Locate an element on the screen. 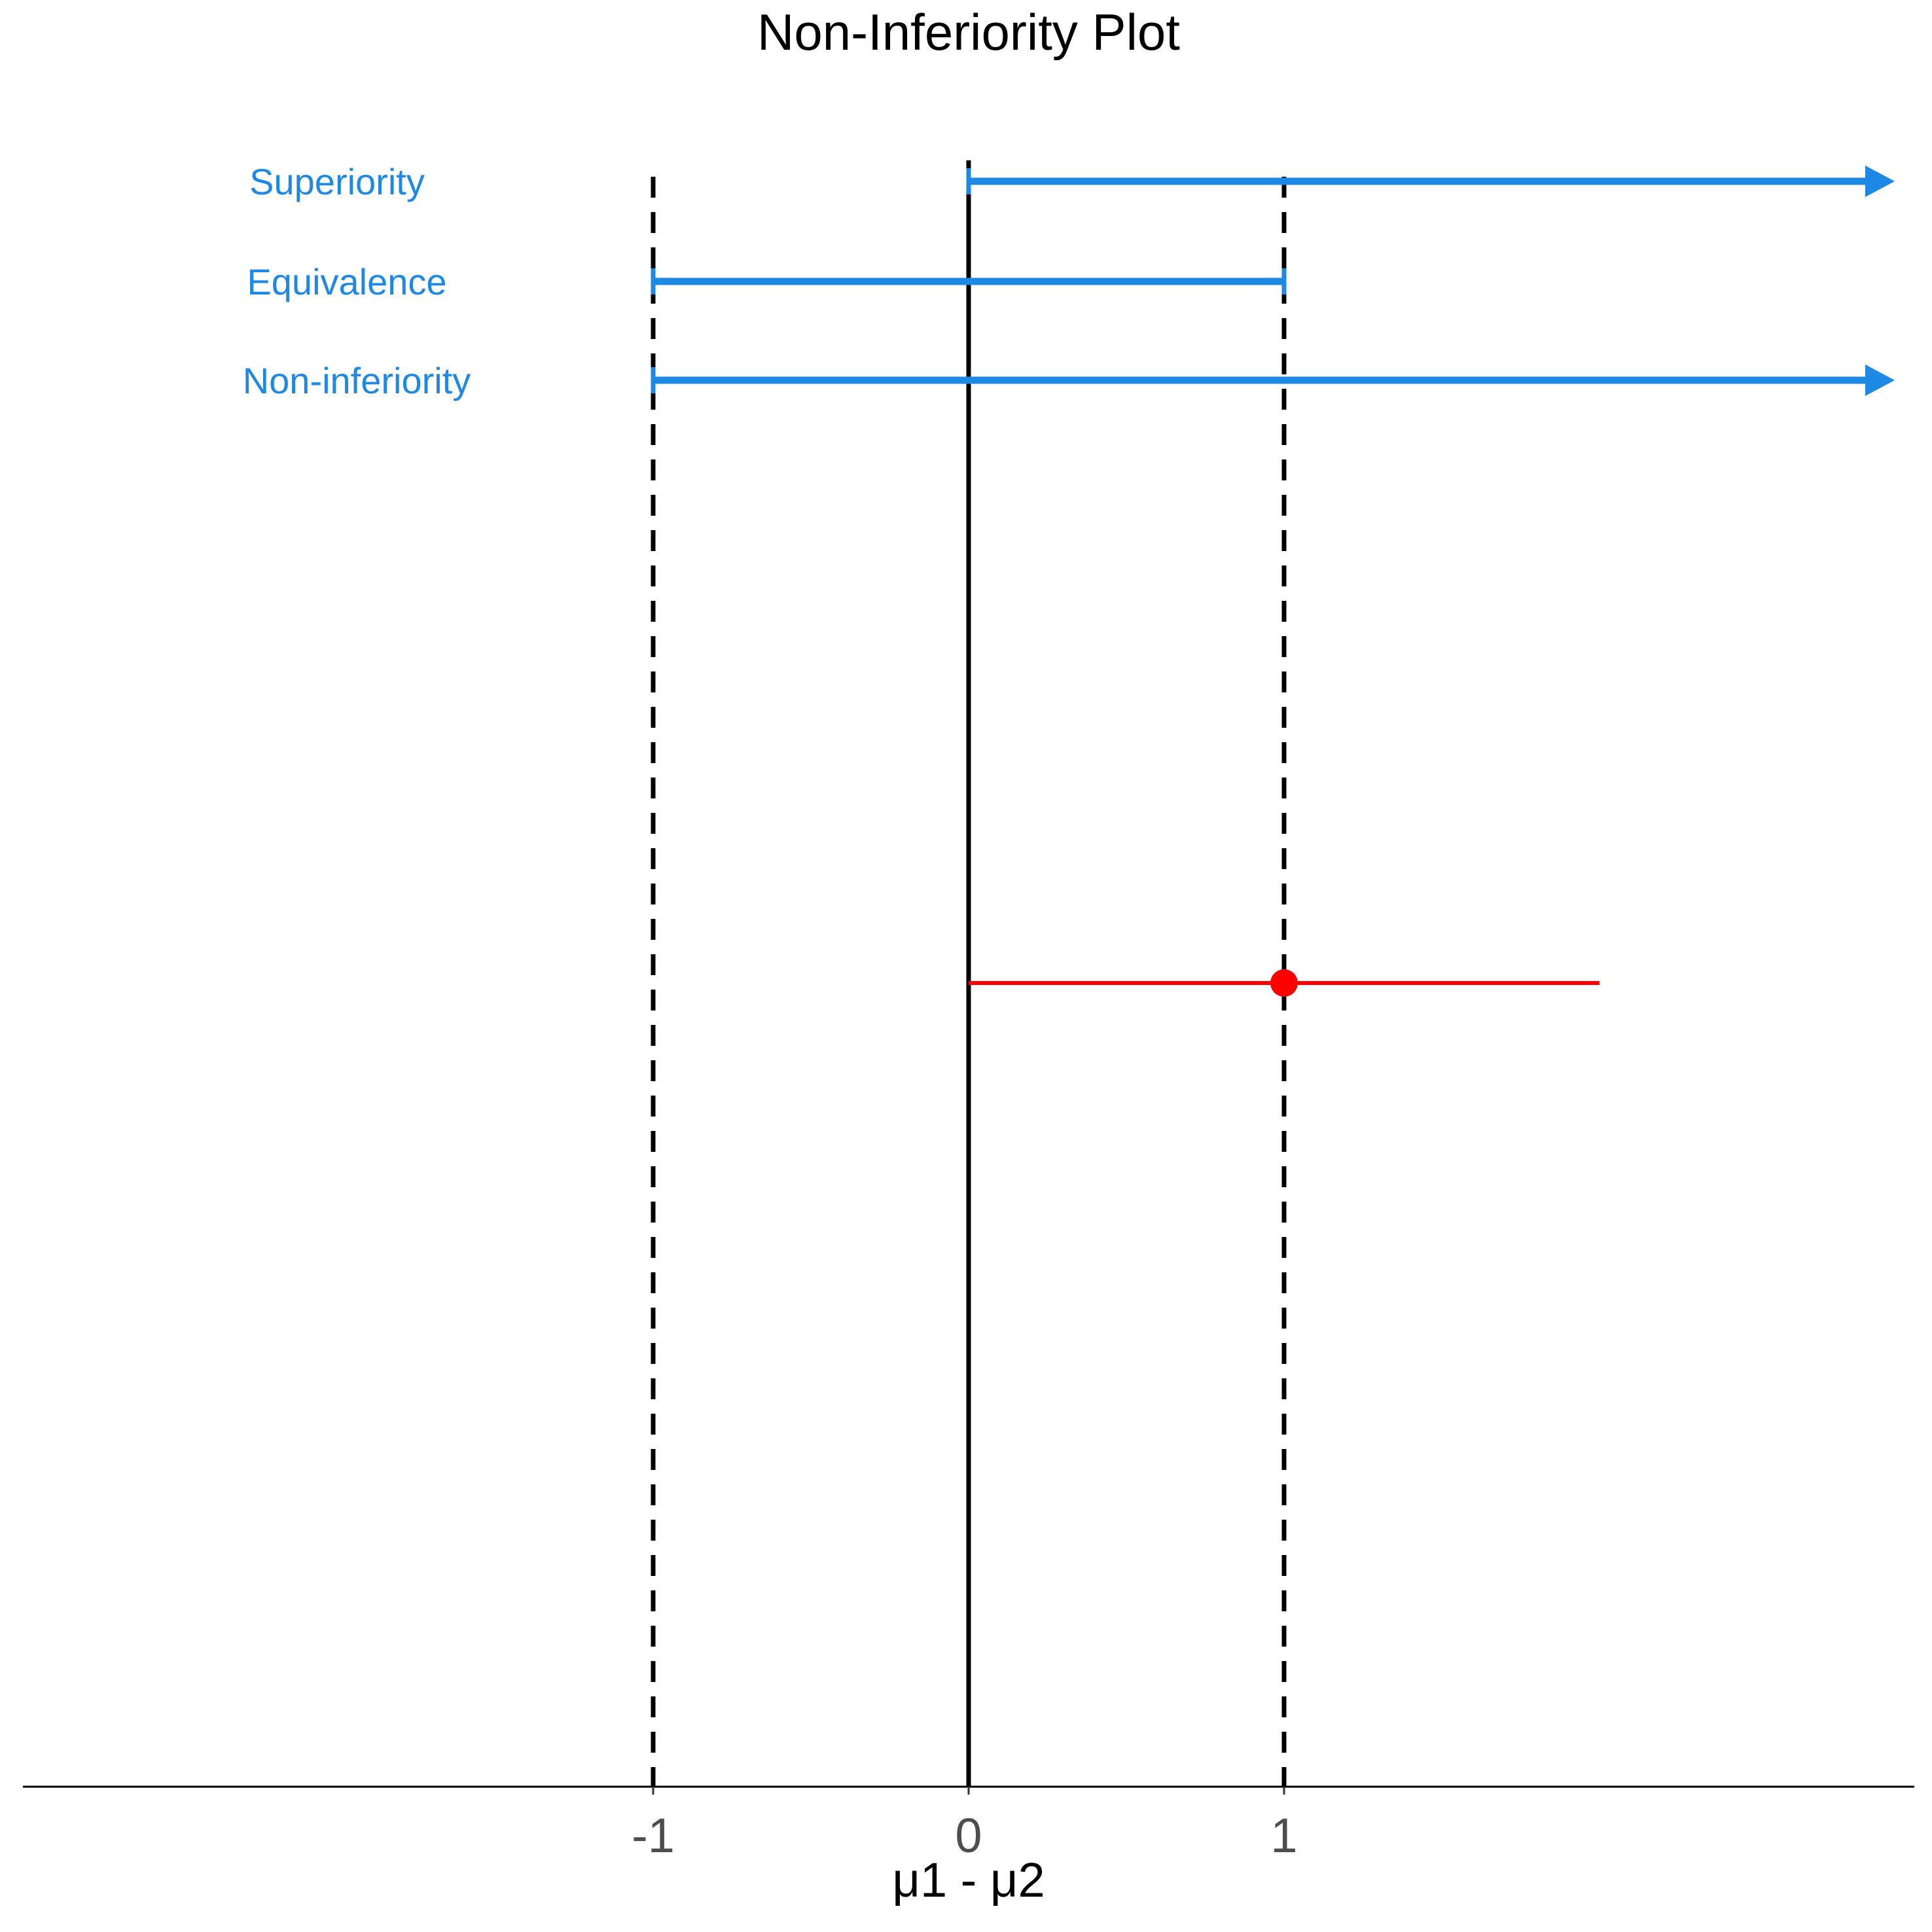 This screenshot has width=1932, height=1932. x-tick-label: -1 is located at coordinates (653, 1835).